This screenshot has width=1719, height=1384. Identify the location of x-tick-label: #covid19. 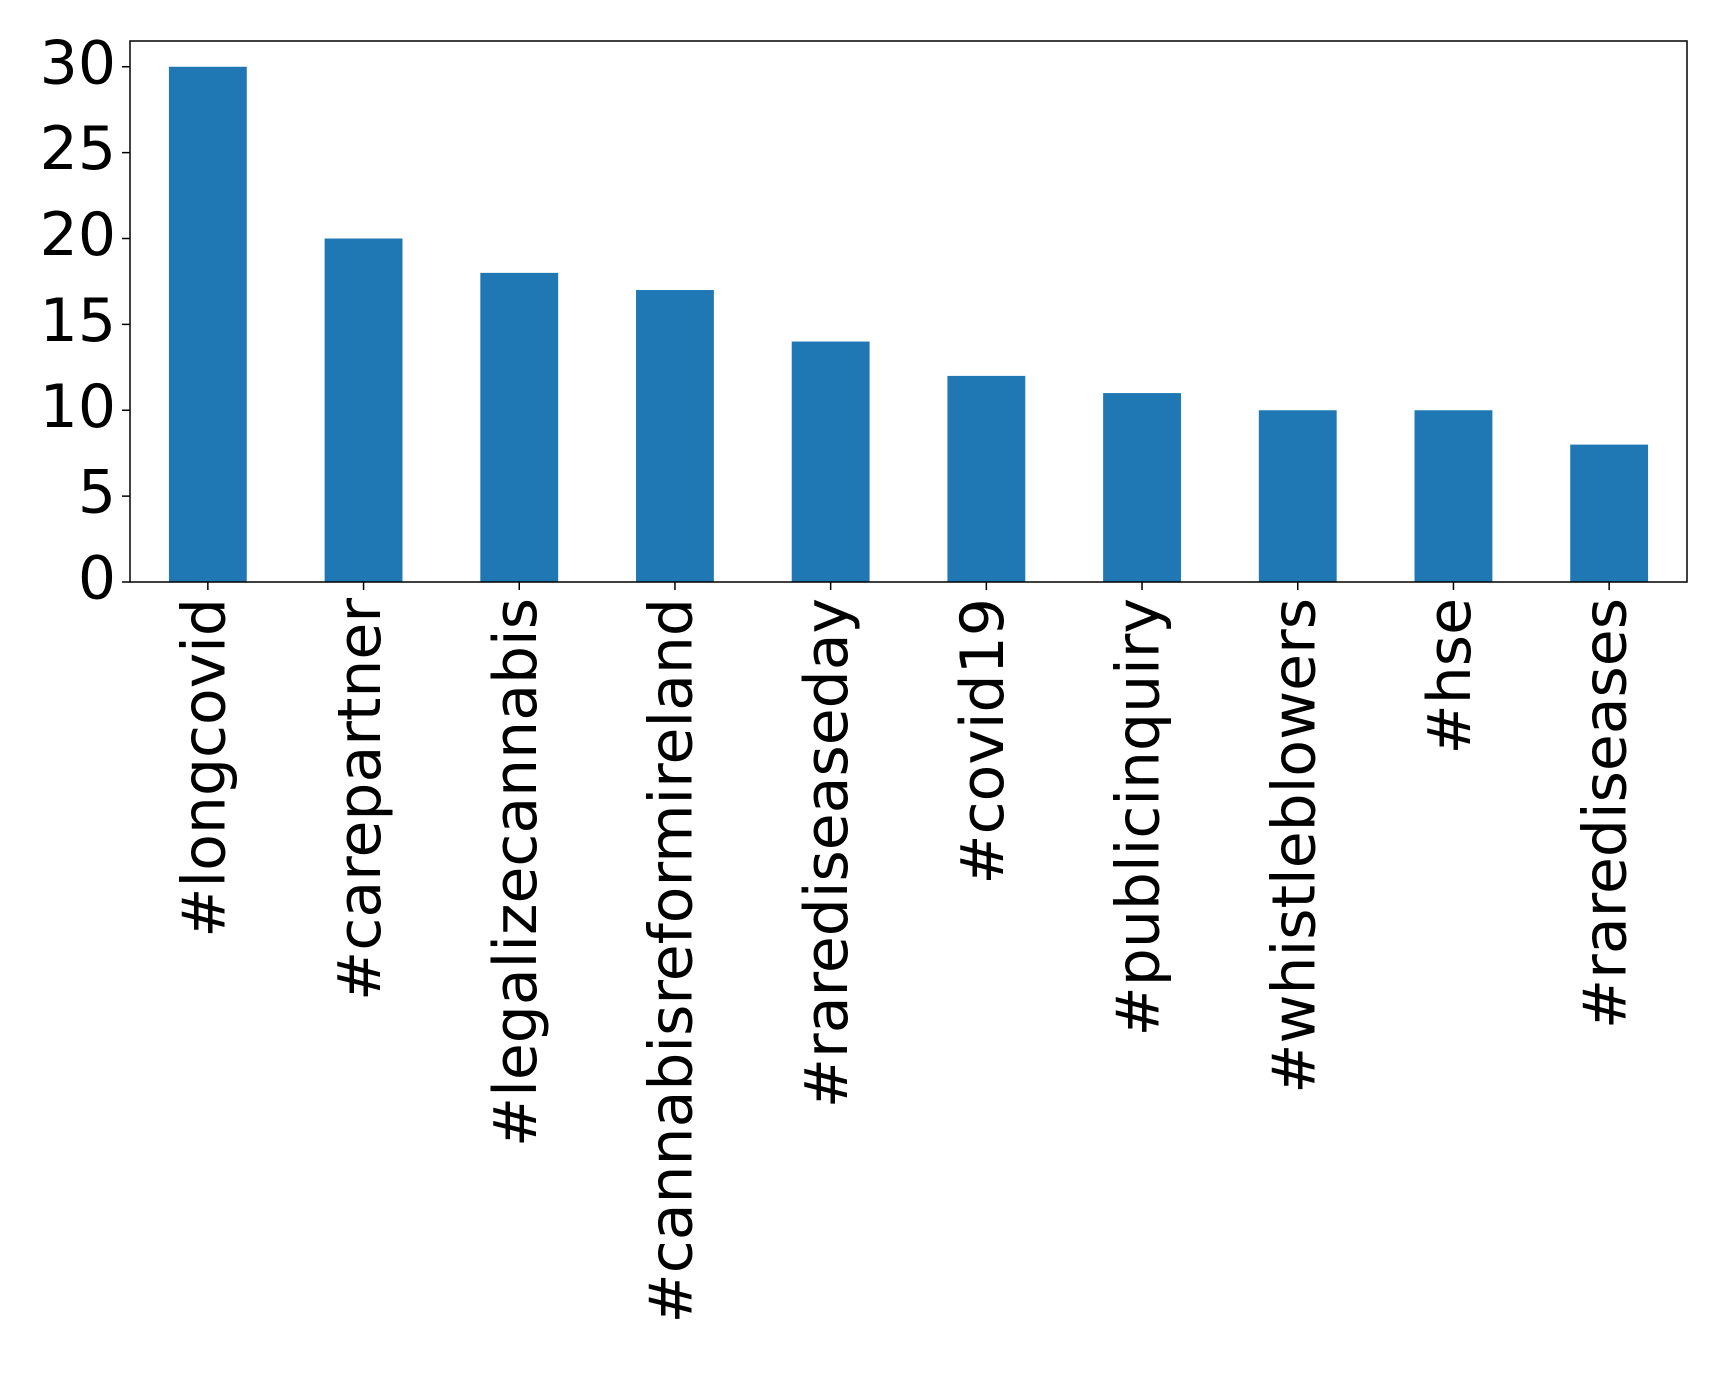
(983, 741).